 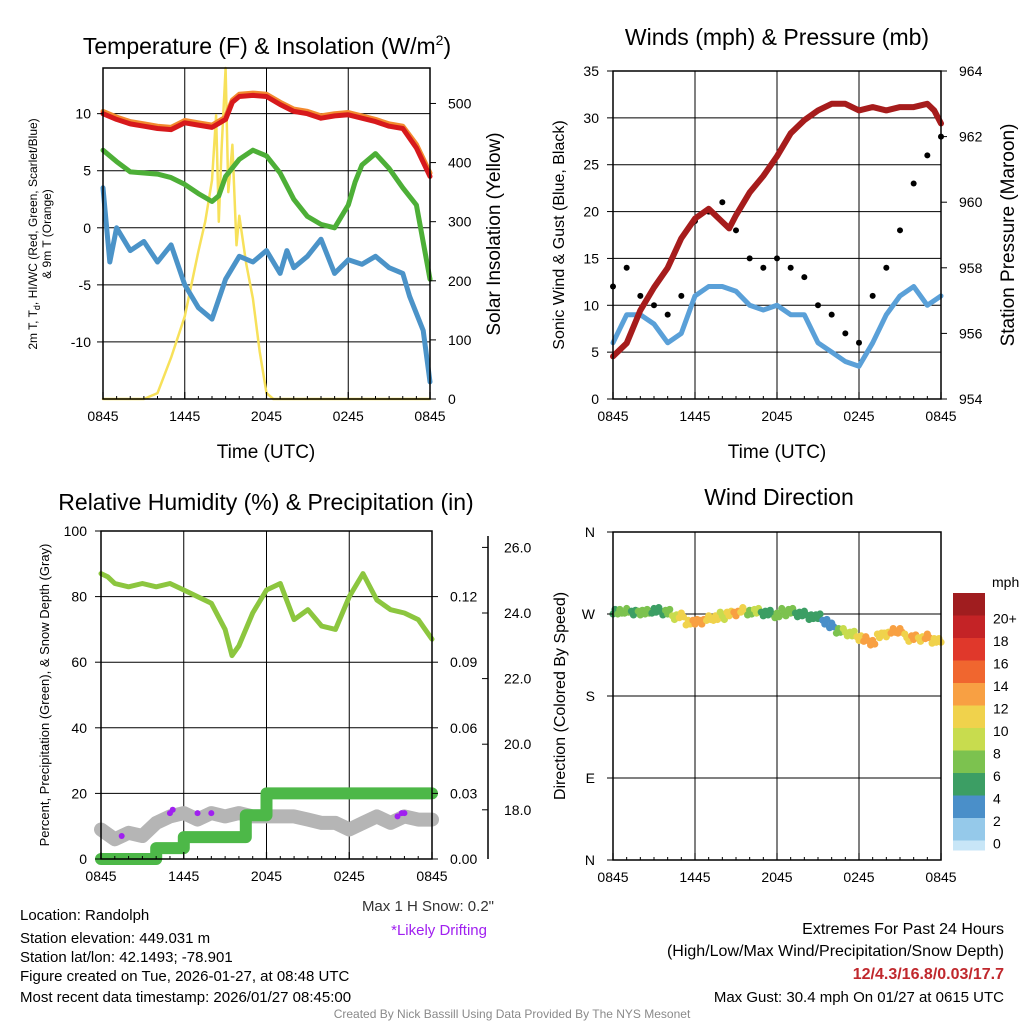 I want to click on snow-depth-ytick: 18.0, so click(x=517, y=810).